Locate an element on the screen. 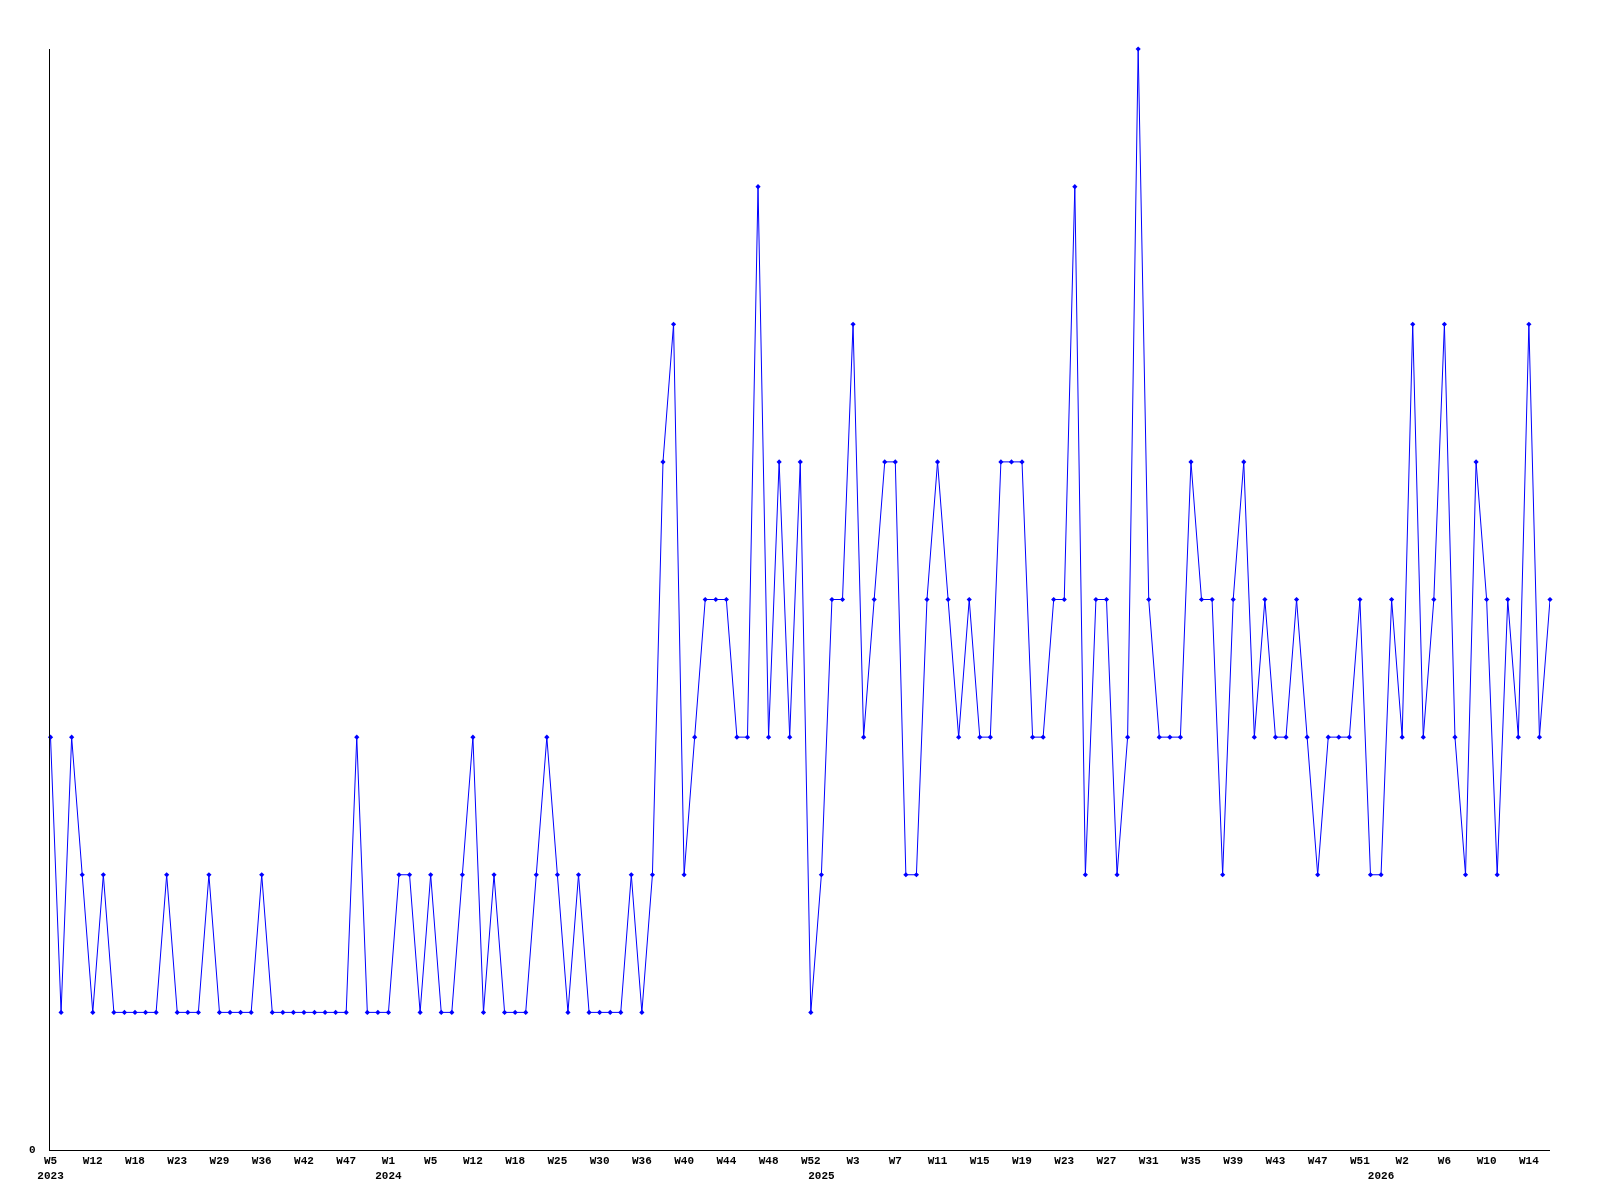 The image size is (1600, 1200). x-tick-label: W29 is located at coordinates (219, 1161).